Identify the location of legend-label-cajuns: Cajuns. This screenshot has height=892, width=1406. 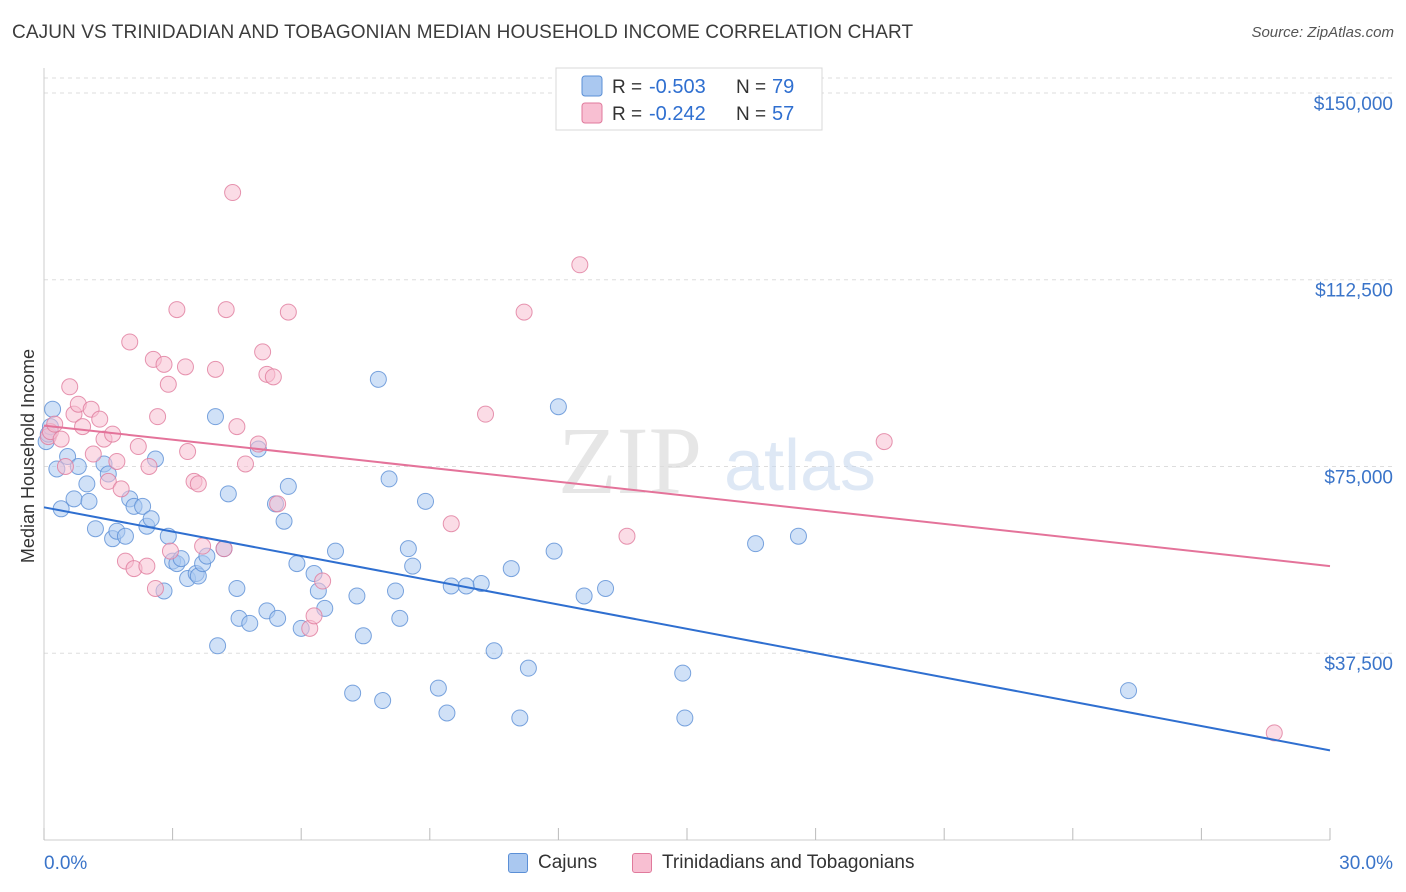
(568, 862).